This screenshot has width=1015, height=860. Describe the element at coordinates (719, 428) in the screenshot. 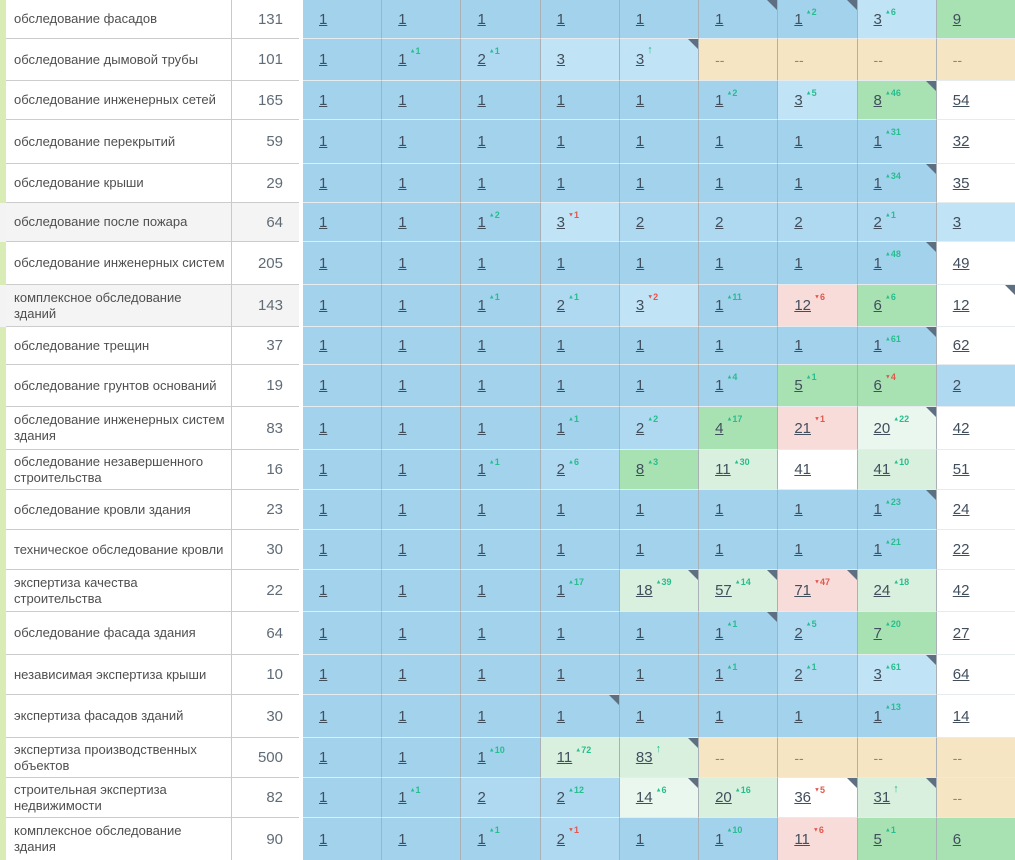

I see `position-link: 4` at that location.